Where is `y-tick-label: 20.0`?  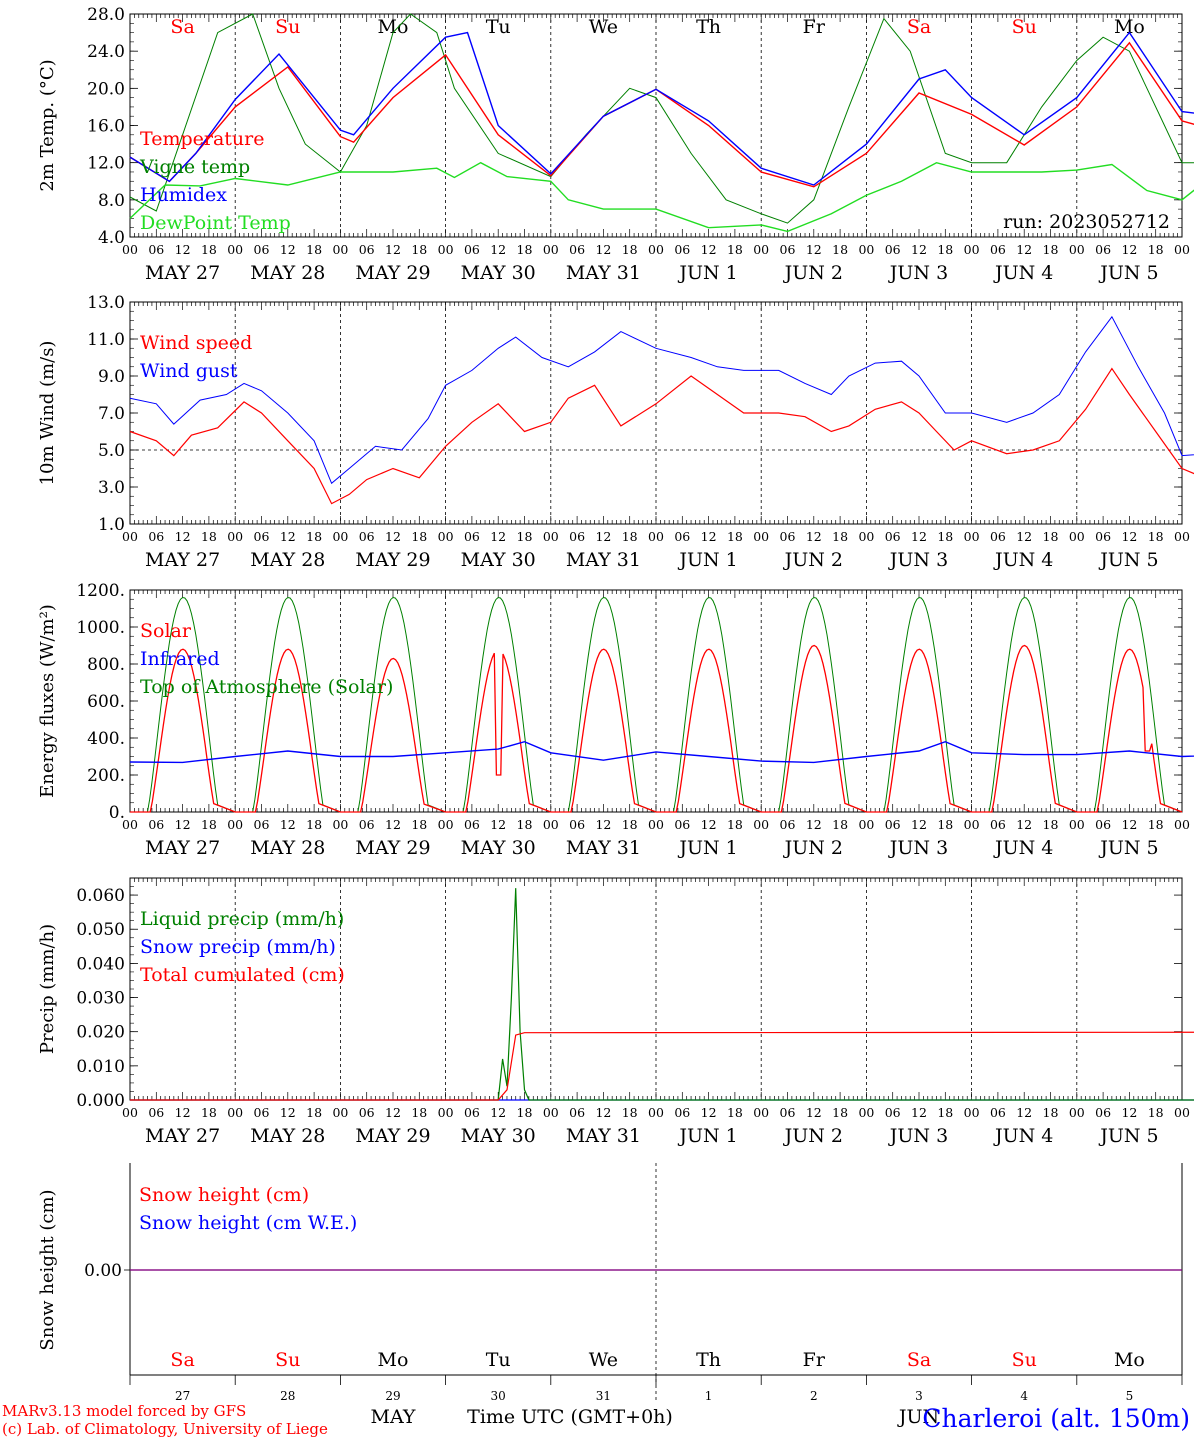
y-tick-label: 20.0 is located at coordinates (106, 89).